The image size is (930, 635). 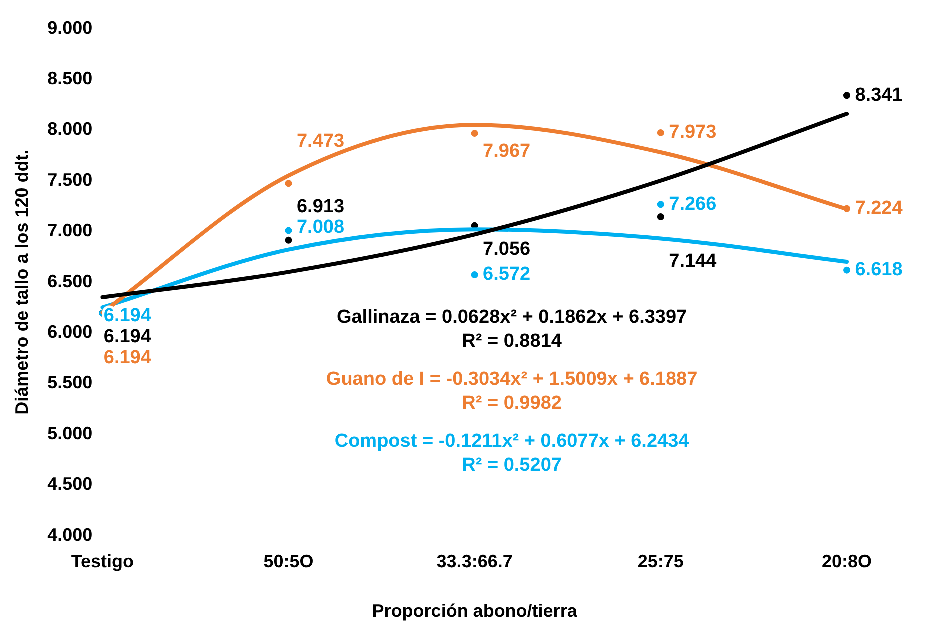 I want to click on data-label: 7.973, so click(x=693, y=133).